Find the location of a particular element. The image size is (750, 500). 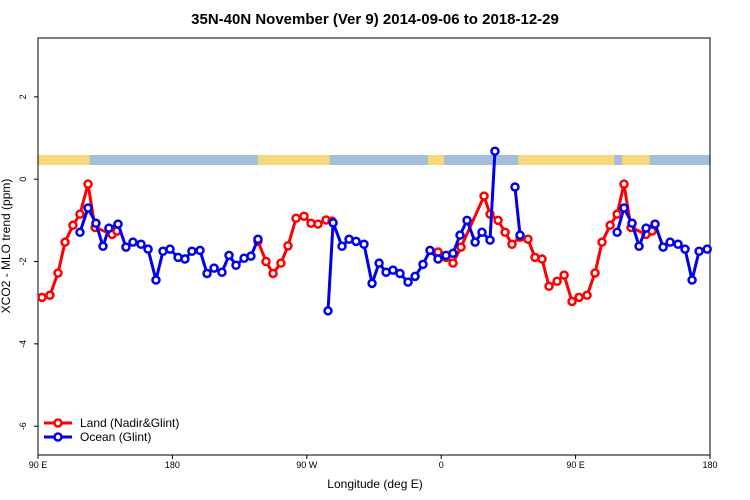

x-axis-label: Longitude (deg E) is located at coordinates (374, 484).